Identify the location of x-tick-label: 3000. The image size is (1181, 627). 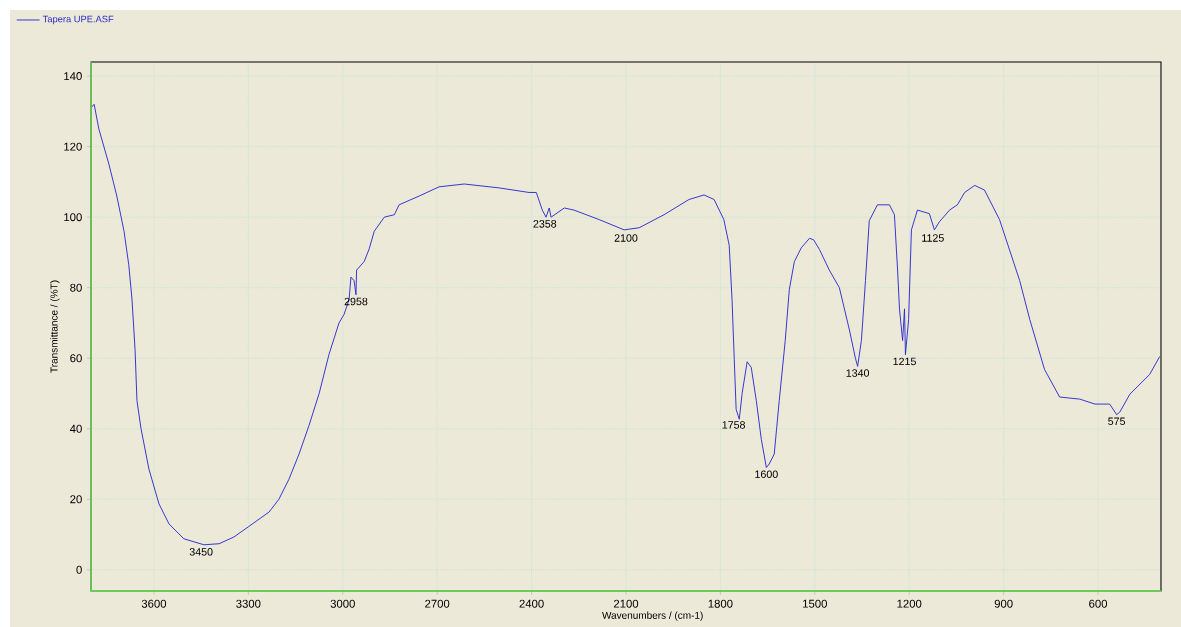
(342, 603).